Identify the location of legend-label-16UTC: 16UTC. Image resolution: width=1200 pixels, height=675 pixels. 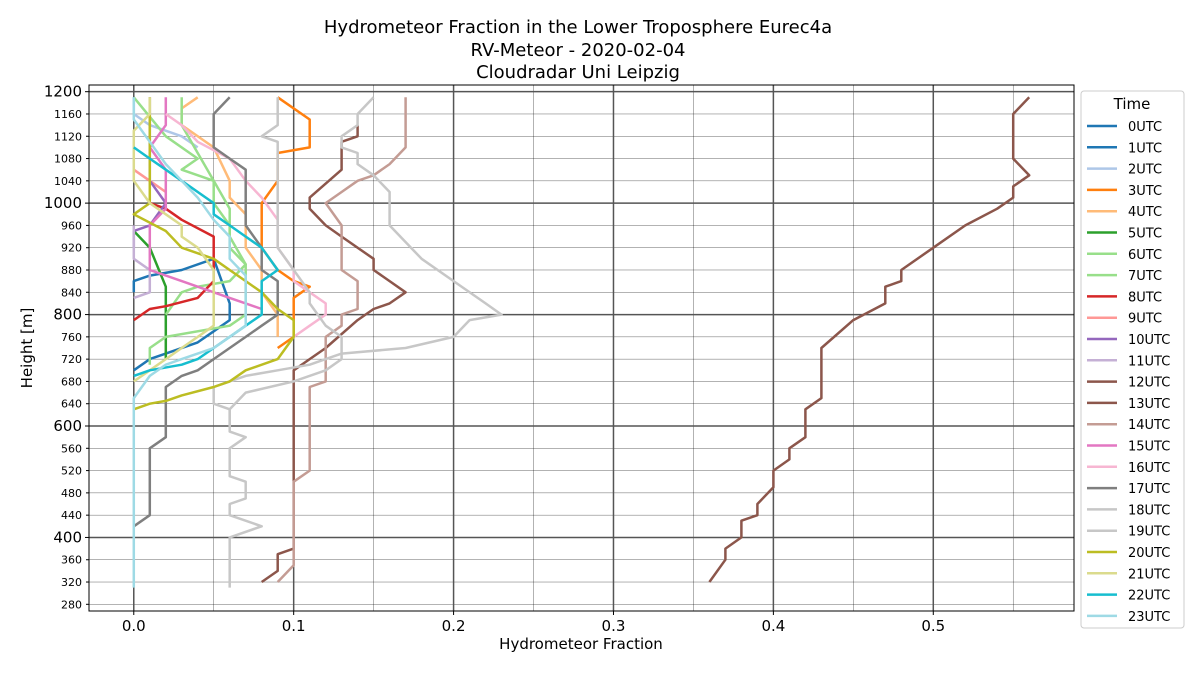
(1149, 468).